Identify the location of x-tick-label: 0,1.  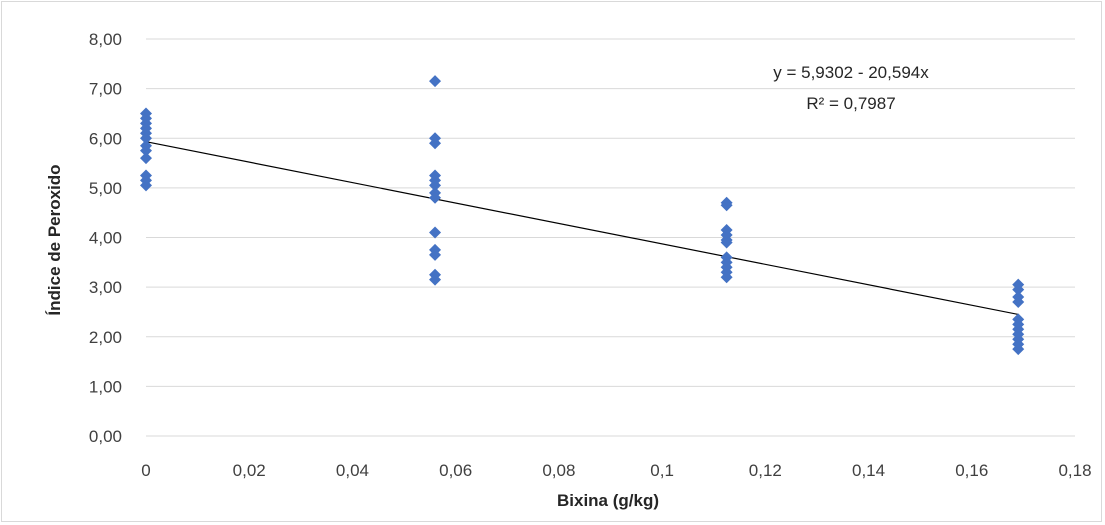
(662, 470).